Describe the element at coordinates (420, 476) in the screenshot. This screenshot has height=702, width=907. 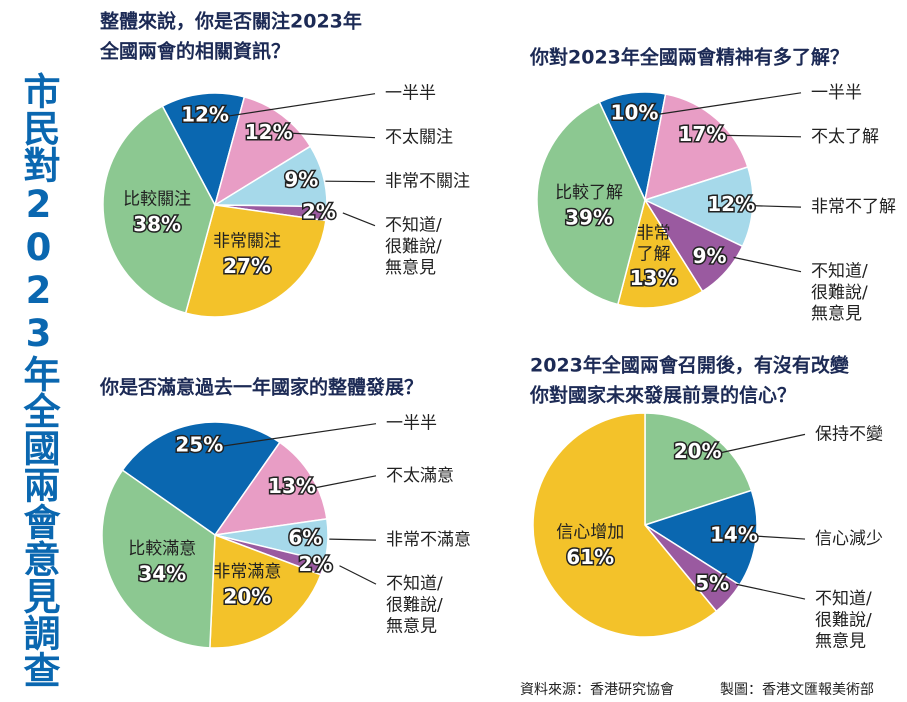
I see `legend-label: 不太滿意` at that location.